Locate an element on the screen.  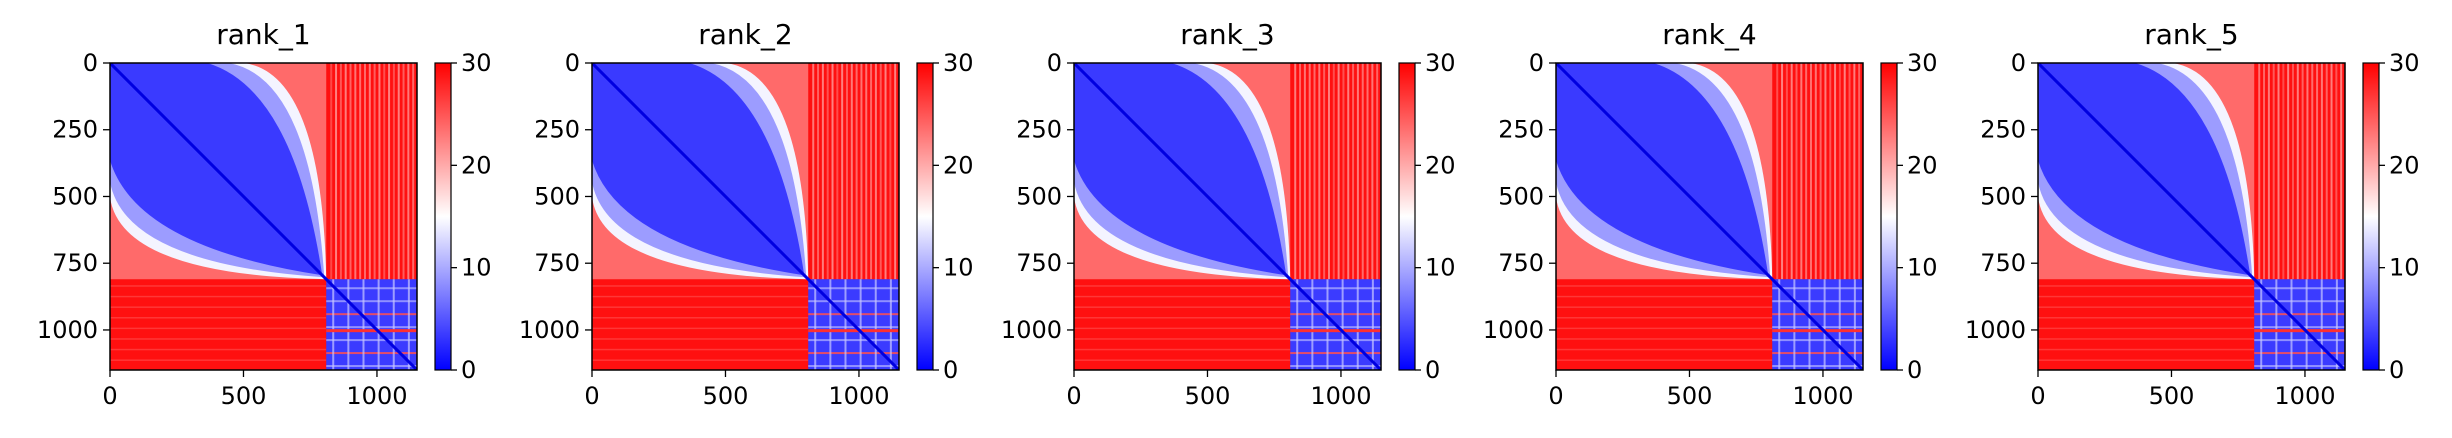
heatmap-cells is located at coordinates (2191, 216).